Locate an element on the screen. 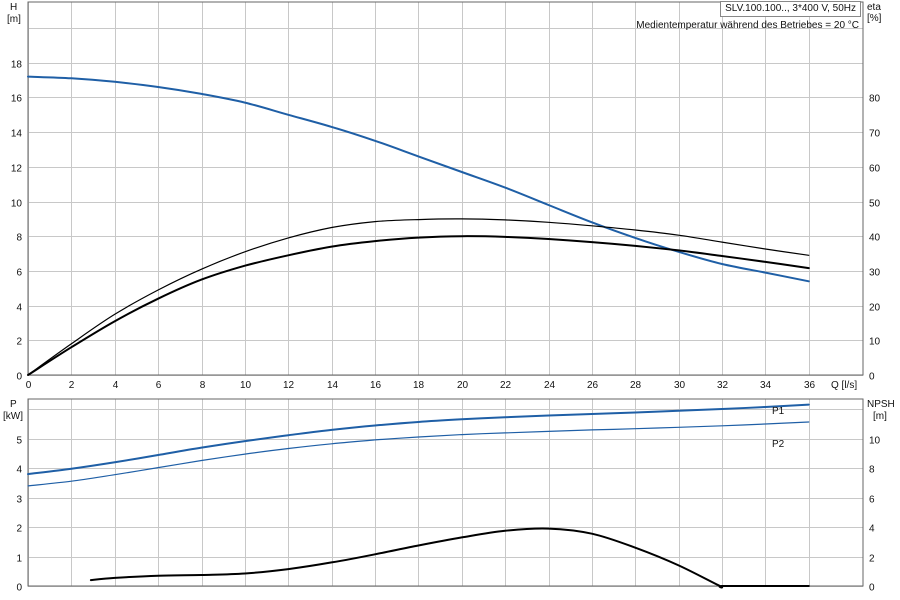 This screenshot has width=900, height=600. left-y-tick-label: 12 is located at coordinates (17, 169).